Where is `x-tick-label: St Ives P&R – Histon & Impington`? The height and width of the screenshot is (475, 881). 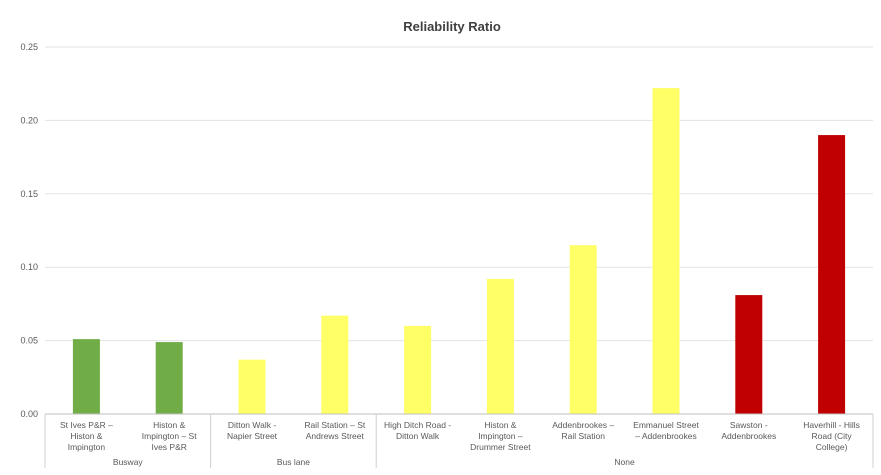 x-tick-label: St Ives P&R – Histon & Impington is located at coordinates (86, 436).